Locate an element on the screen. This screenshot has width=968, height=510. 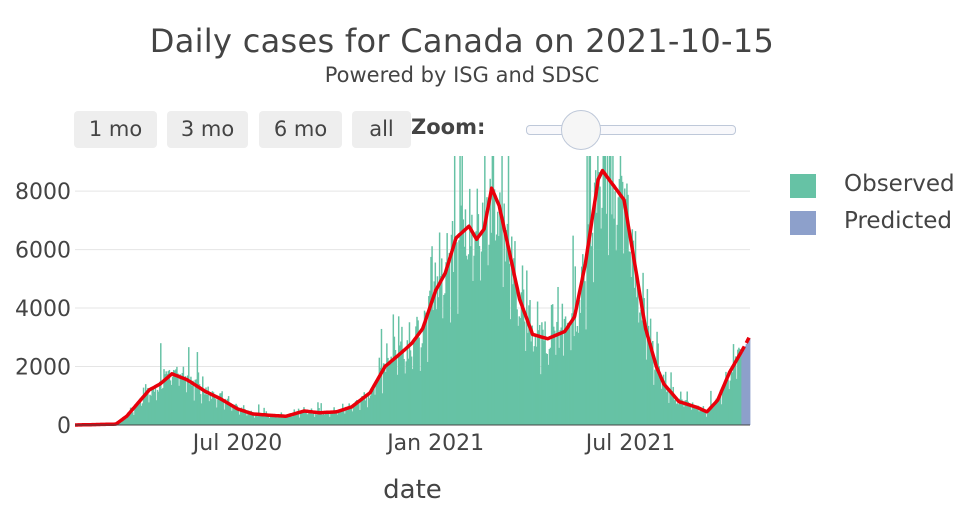
zoom-slider-track is located at coordinates (631, 130).